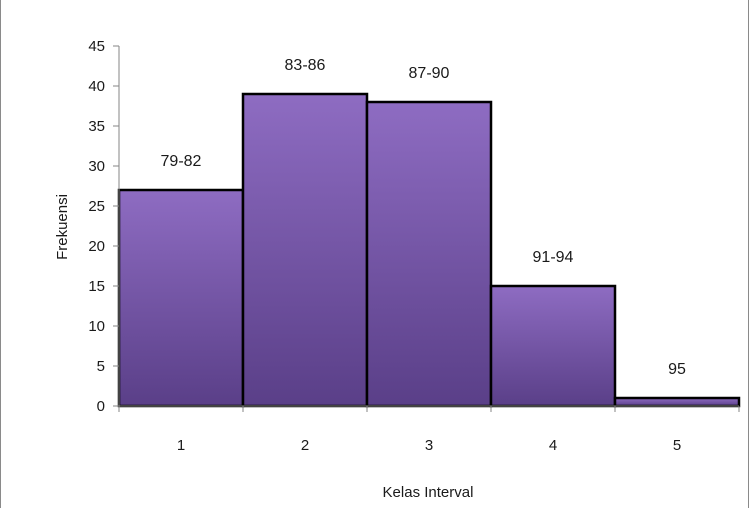 Image resolution: width=749 pixels, height=513 pixels. Describe the element at coordinates (101, 366) in the screenshot. I see `y-tick-label: 5` at that location.